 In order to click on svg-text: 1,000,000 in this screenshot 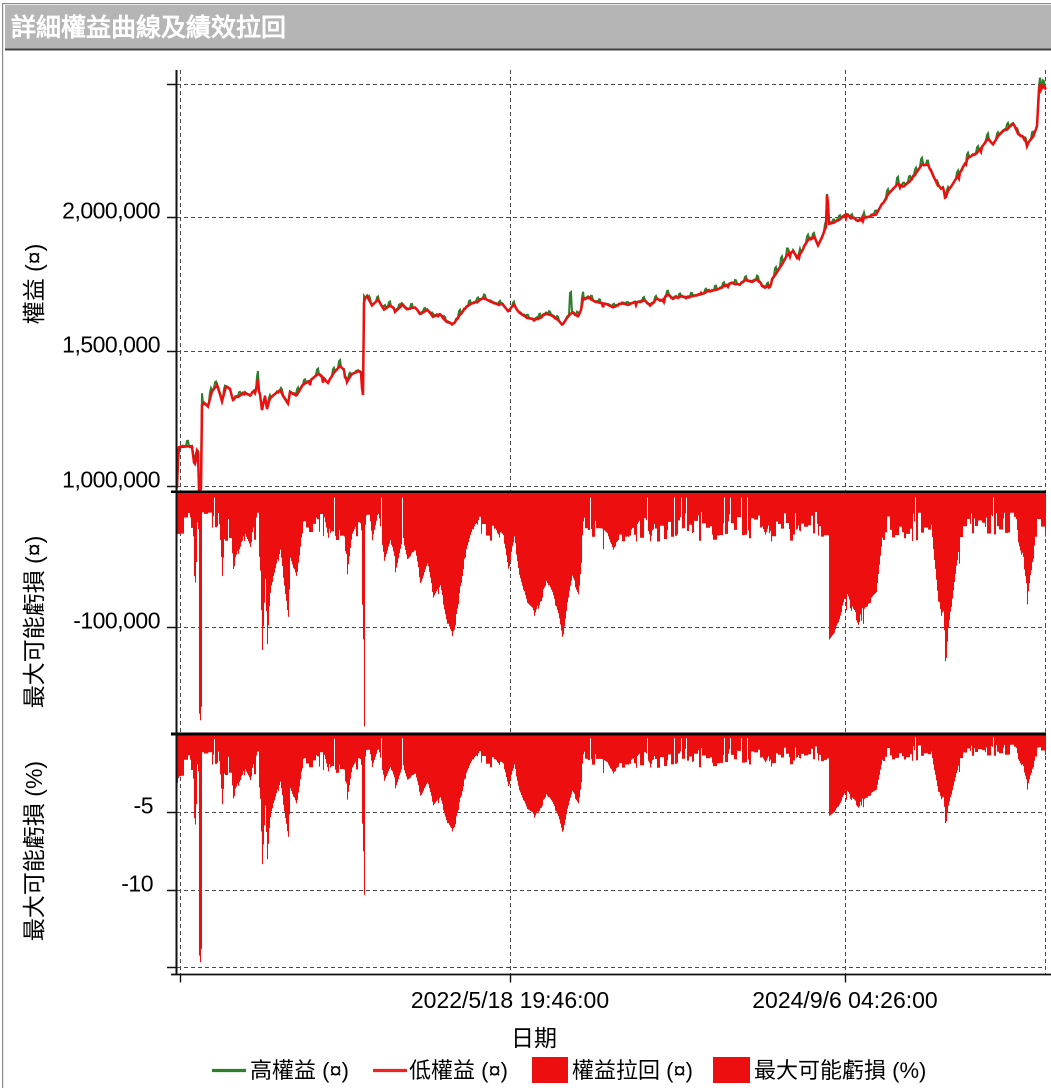, I will do `click(111, 480)`.